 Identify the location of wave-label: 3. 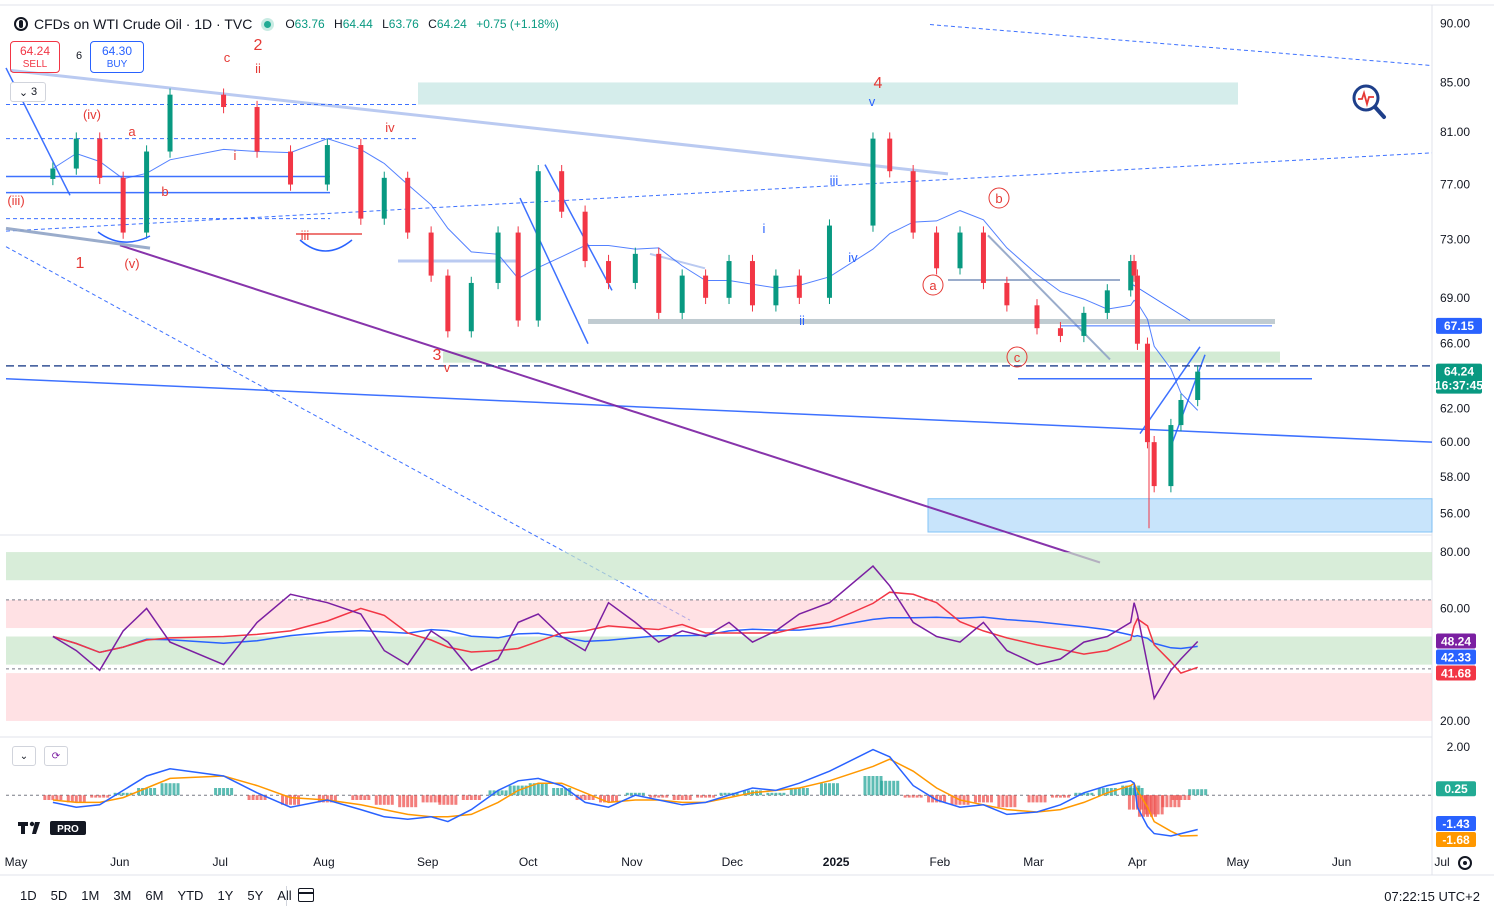
(437, 355).